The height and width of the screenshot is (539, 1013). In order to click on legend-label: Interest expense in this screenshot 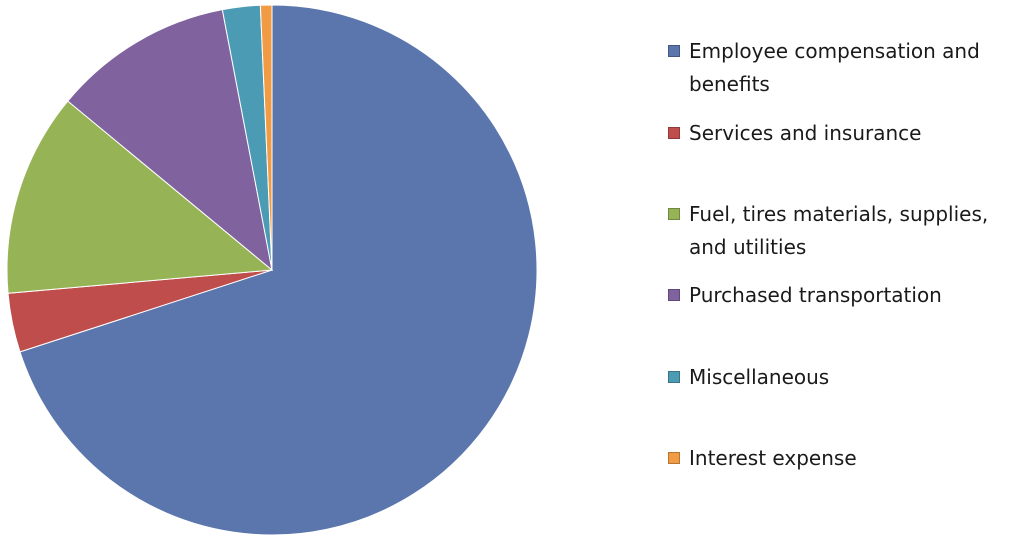, I will do `click(773, 458)`.